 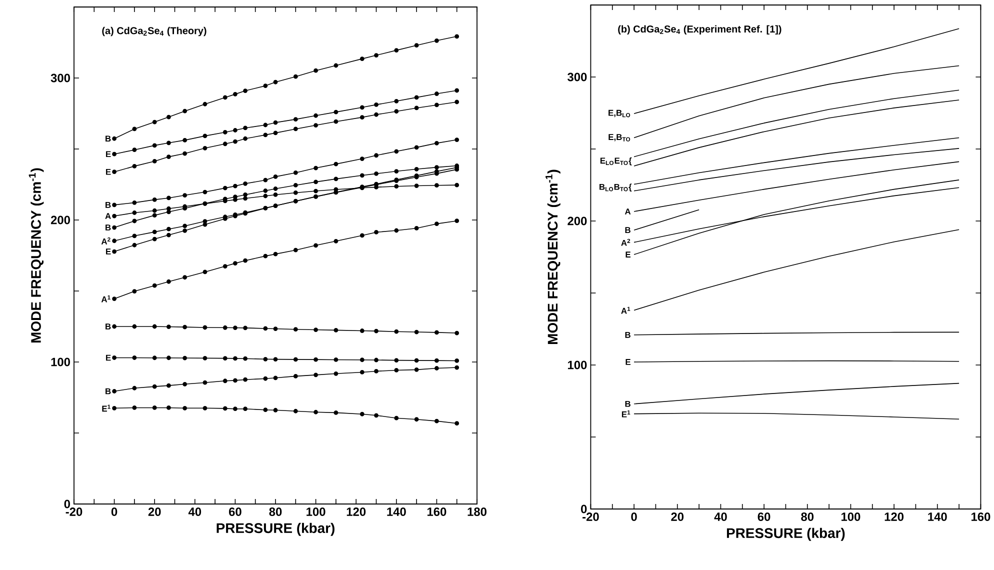 What do you see at coordinates (154, 31) in the screenshot?
I see `text: (a) CdGa$_{2}$Se$_{4}$ (Theory)` at bounding box center [154, 31].